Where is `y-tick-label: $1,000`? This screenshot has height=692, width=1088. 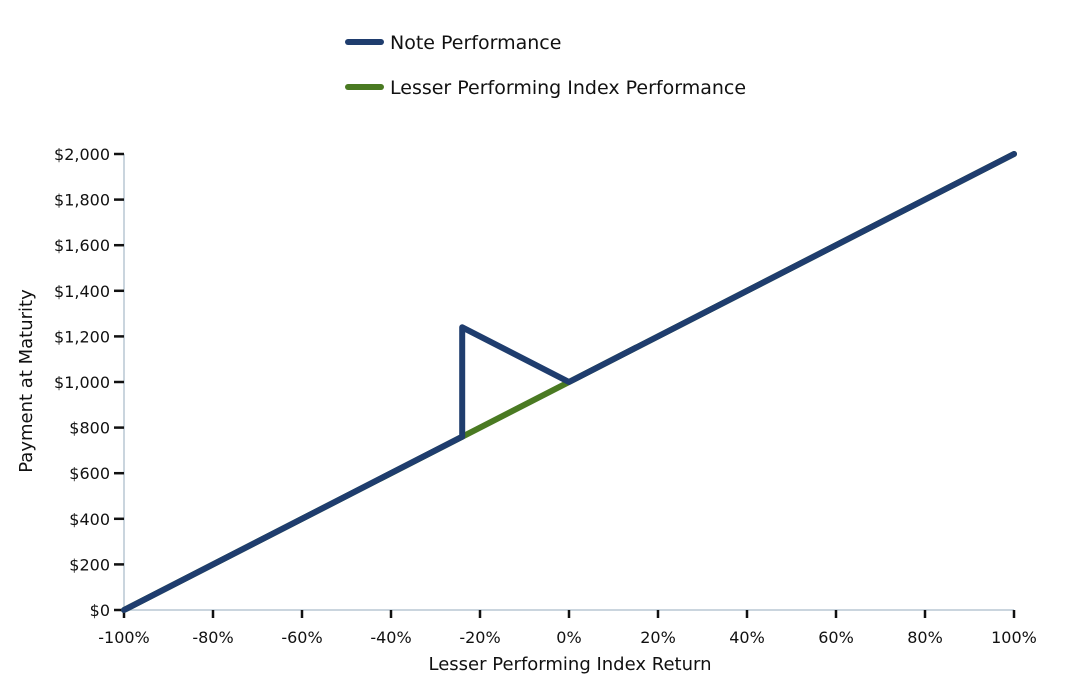 y-tick-label: $1,000 is located at coordinates (82, 382).